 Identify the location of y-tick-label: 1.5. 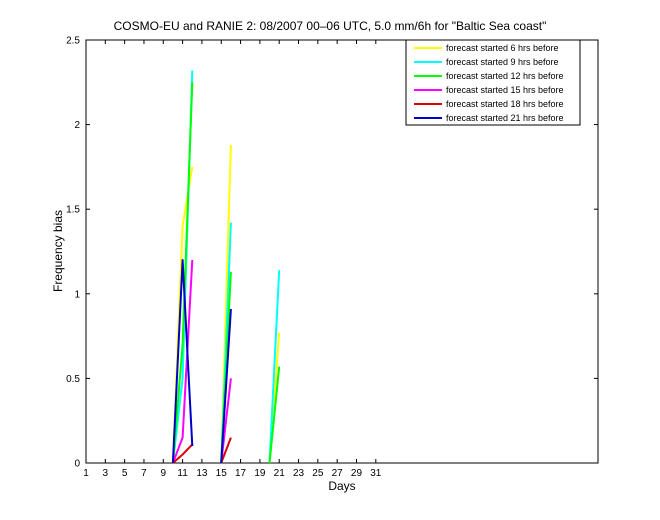
(73, 210).